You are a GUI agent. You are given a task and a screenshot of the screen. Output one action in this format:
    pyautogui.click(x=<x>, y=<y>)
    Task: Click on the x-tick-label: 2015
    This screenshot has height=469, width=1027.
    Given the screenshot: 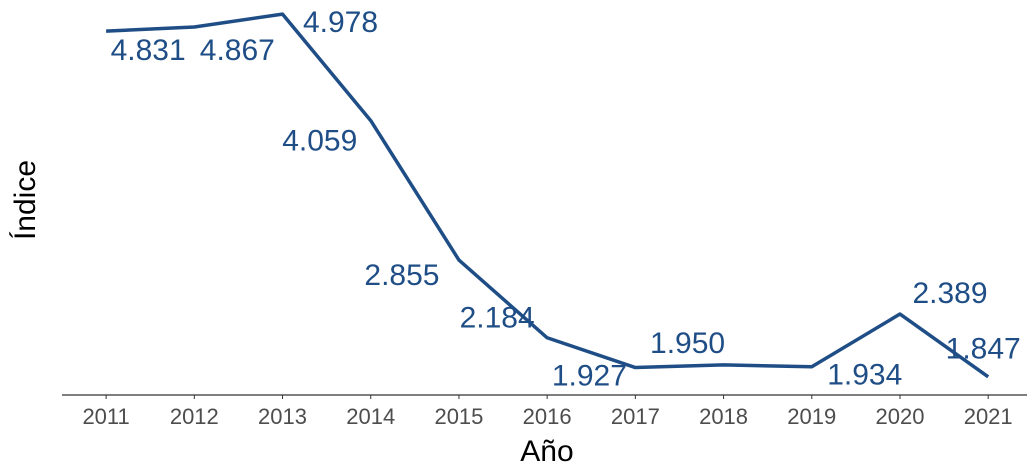 What is the action you would take?
    pyautogui.click(x=458, y=416)
    